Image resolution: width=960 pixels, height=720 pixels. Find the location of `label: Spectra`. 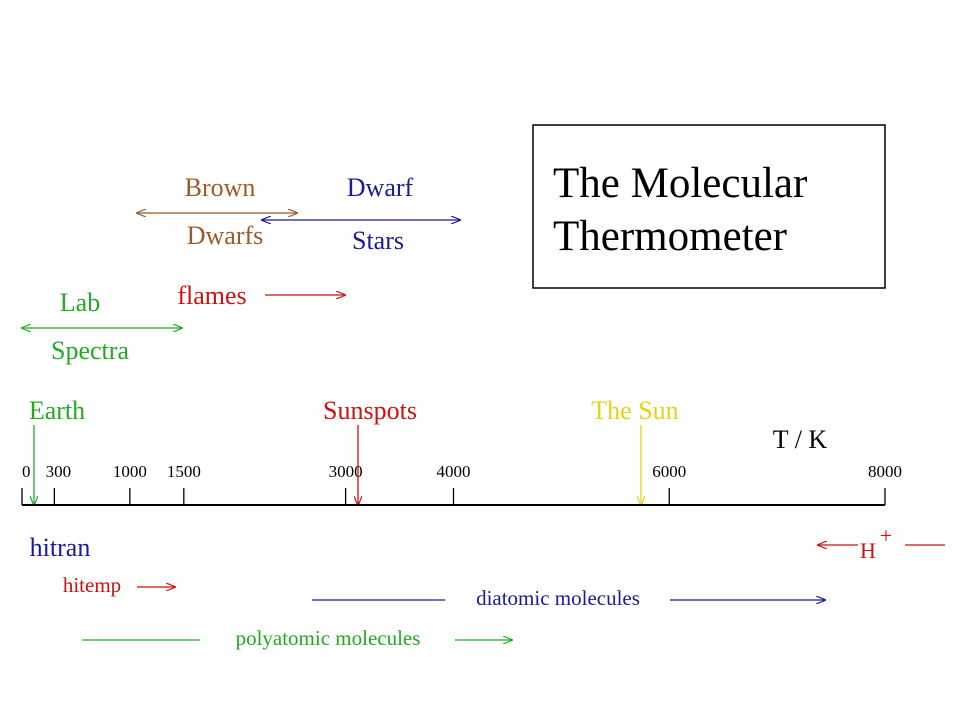

label: Spectra is located at coordinates (90, 350).